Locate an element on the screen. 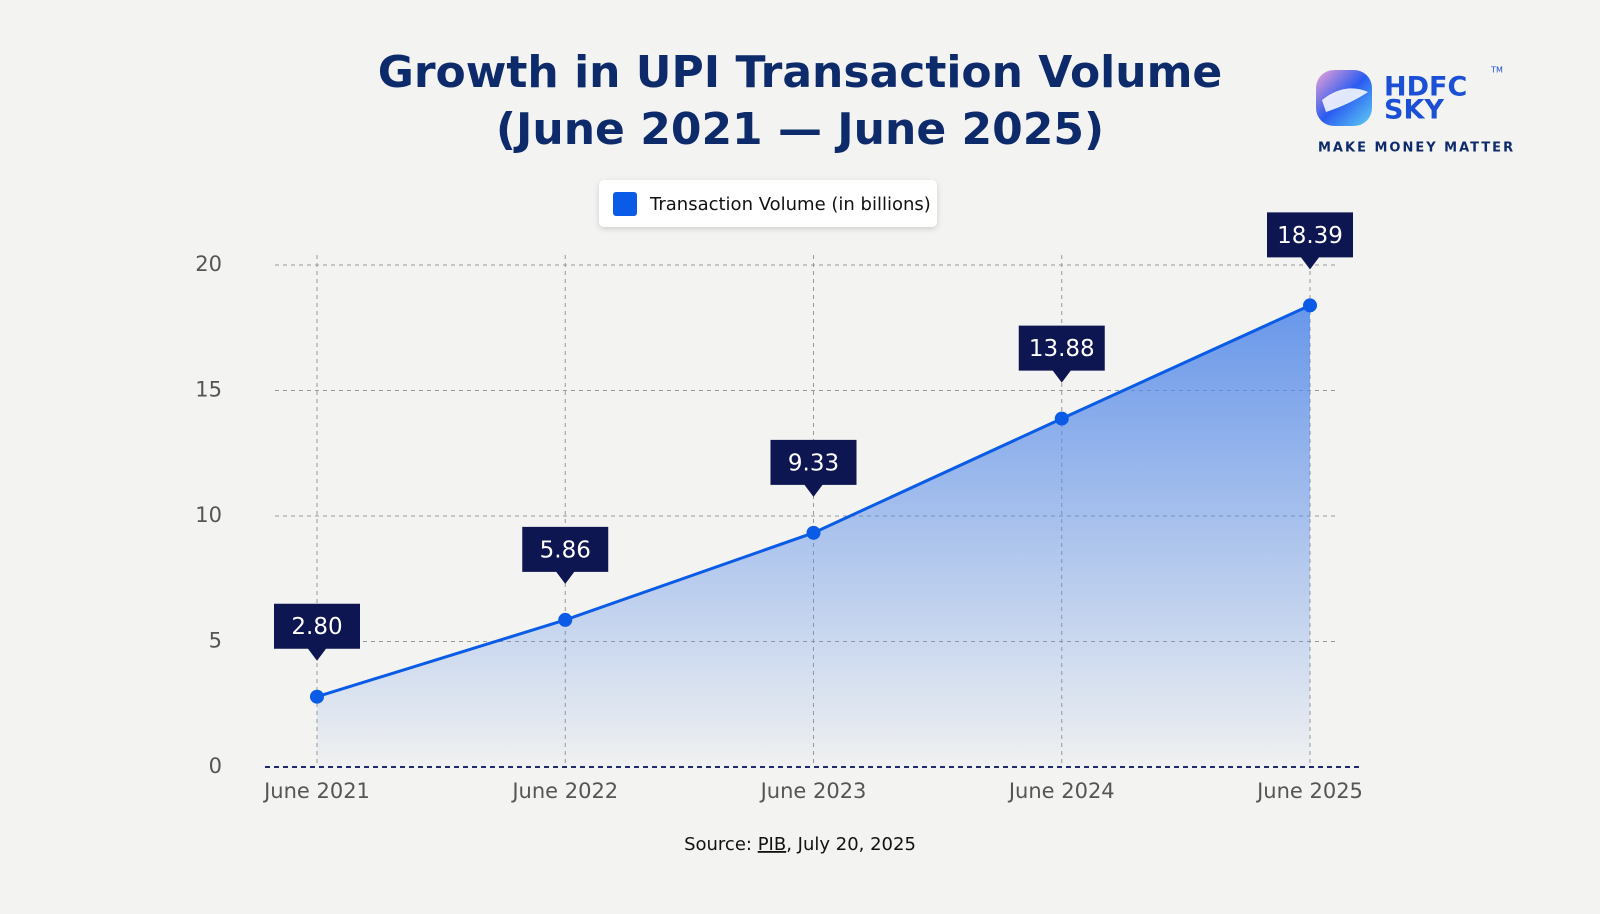 This screenshot has width=1600, height=914. y-tick-label: 5 is located at coordinates (215, 641).